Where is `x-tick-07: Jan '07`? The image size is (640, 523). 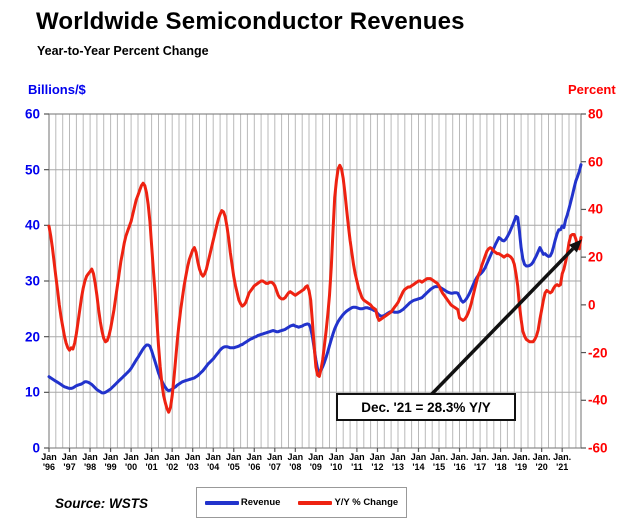
x-tick-07: Jan '07 is located at coordinates (275, 462).